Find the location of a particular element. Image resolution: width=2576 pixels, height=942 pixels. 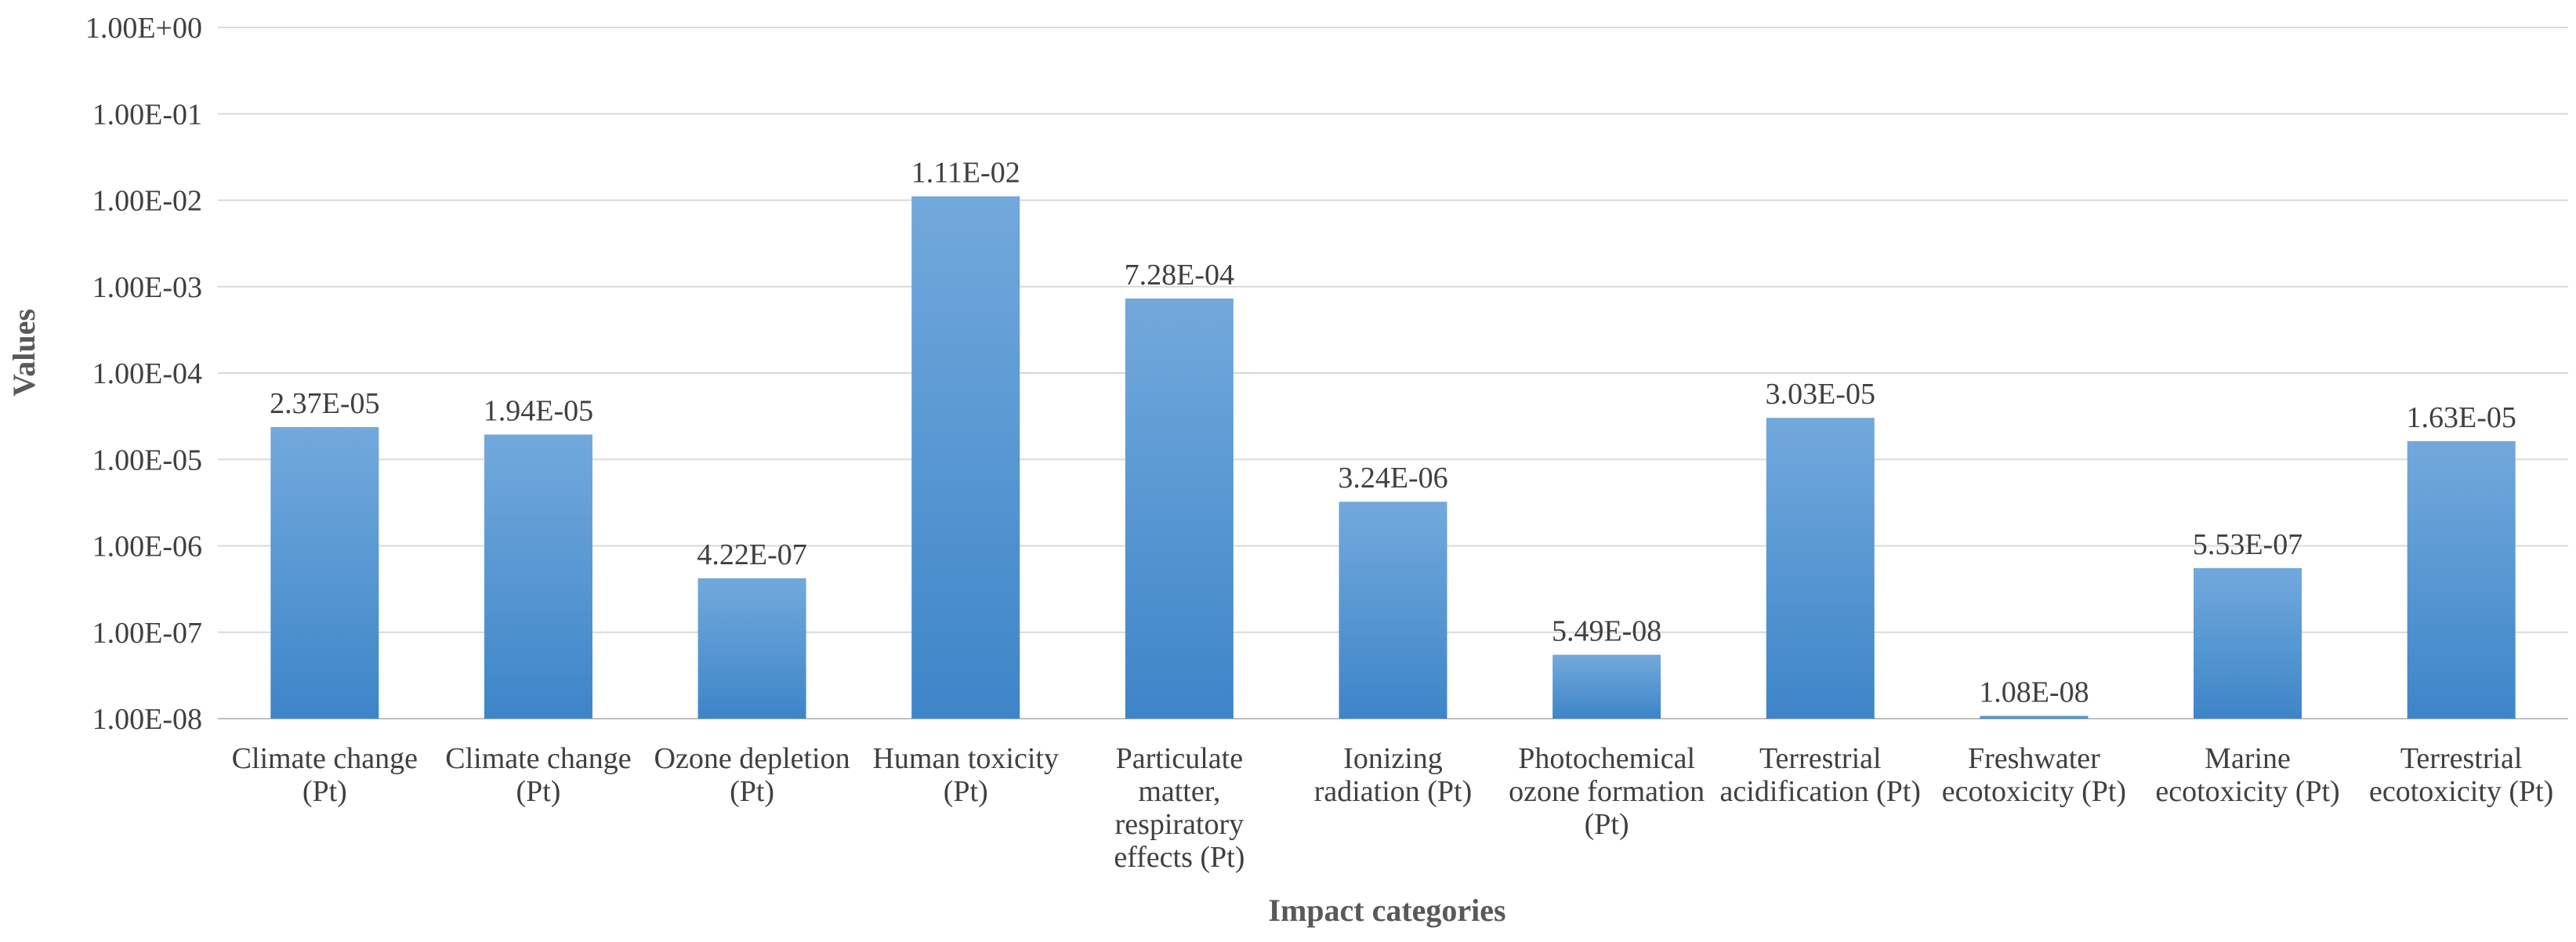

x-tick-label: Ozone depletion (Pt) is located at coordinates (752, 775).